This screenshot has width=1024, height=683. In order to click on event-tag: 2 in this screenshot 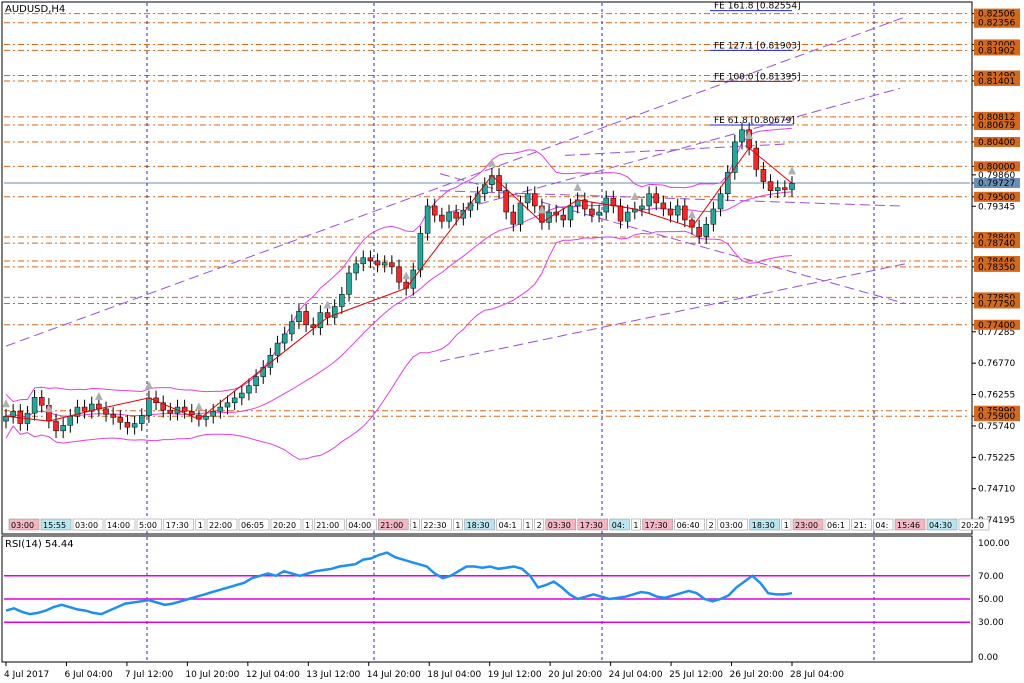, I will do `click(539, 525)`.